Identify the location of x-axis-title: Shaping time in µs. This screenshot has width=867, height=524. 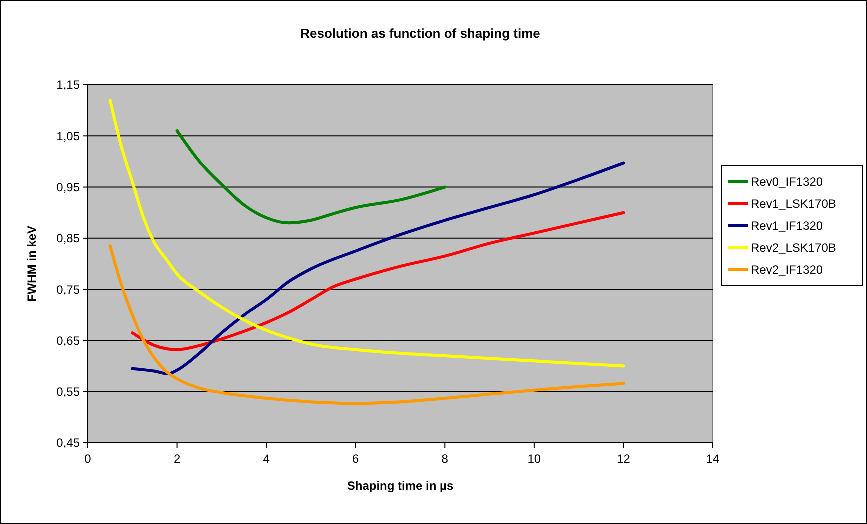
(400, 486).